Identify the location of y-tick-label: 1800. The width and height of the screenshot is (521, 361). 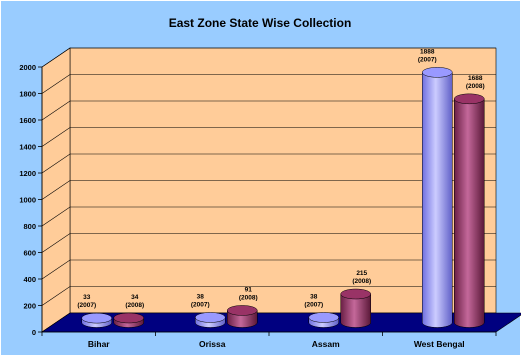
(27, 94).